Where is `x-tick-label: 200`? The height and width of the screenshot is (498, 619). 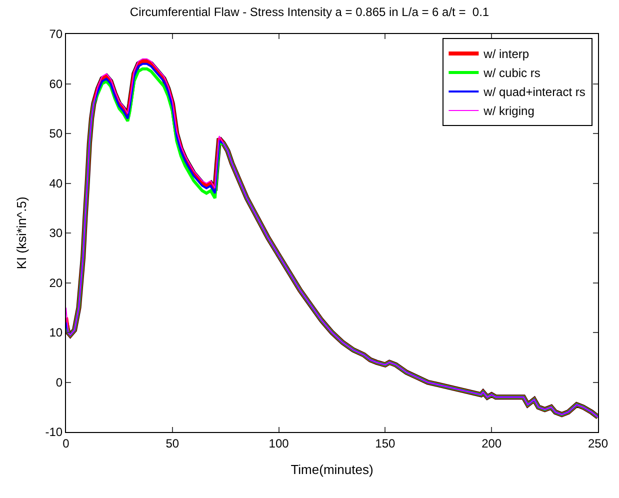 x-tick-label: 200 is located at coordinates (492, 443).